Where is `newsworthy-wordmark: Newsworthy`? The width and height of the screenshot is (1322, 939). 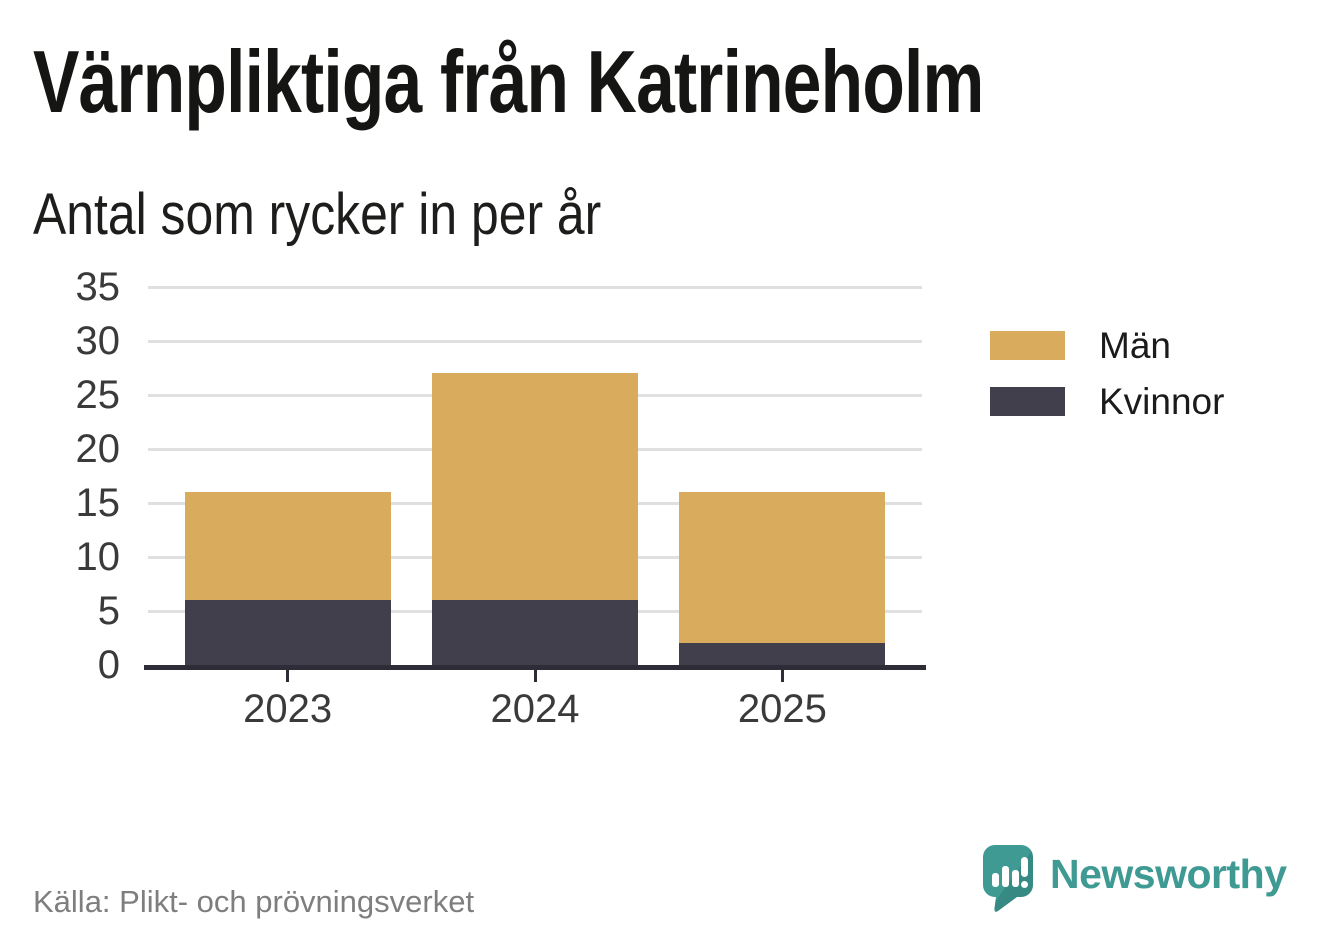
newsworthy-wordmark: Newsworthy is located at coordinates (1168, 874).